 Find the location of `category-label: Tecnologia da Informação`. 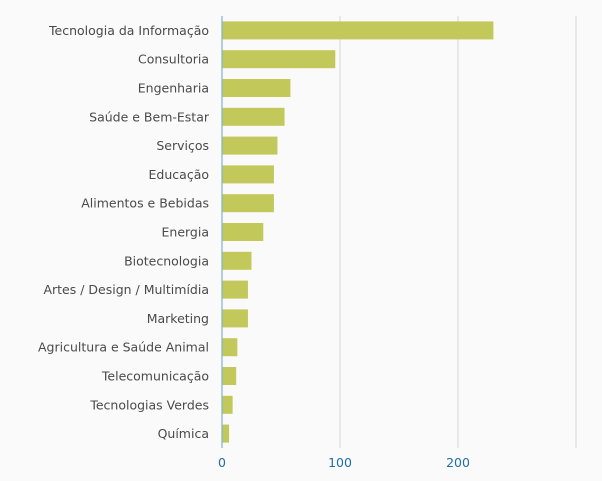

category-label: Tecnologia da Informação is located at coordinates (128, 30).